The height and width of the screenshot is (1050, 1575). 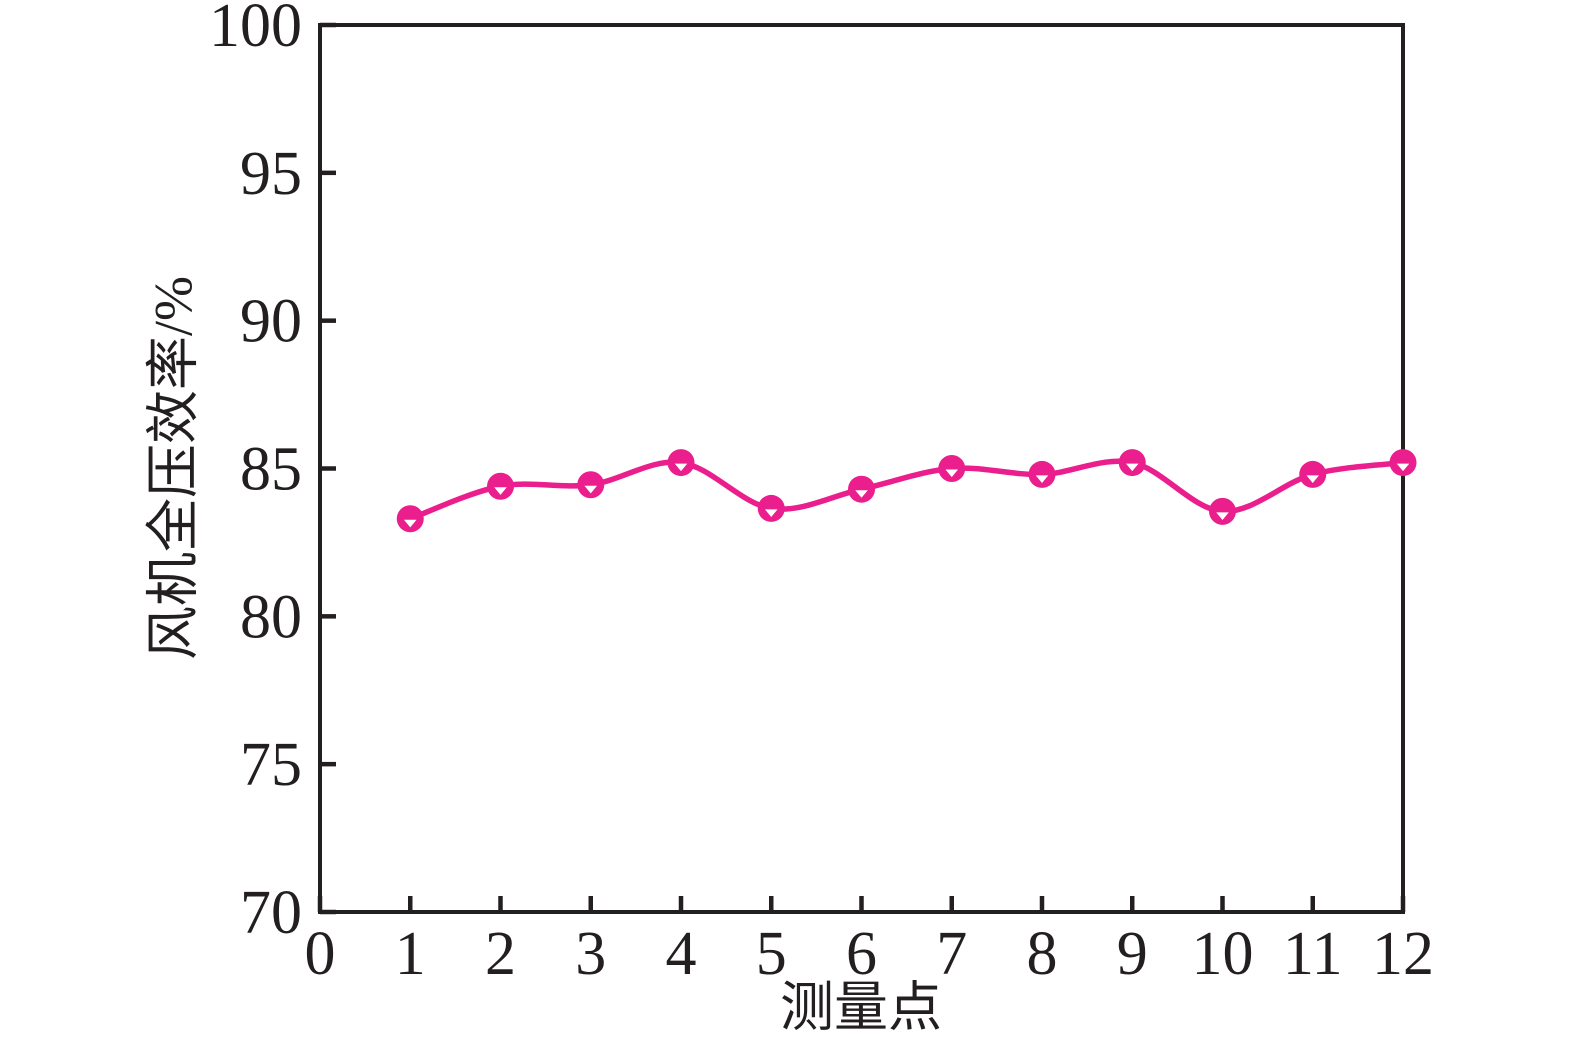 I want to click on x-tick-label: 12, so click(x=1403, y=954).